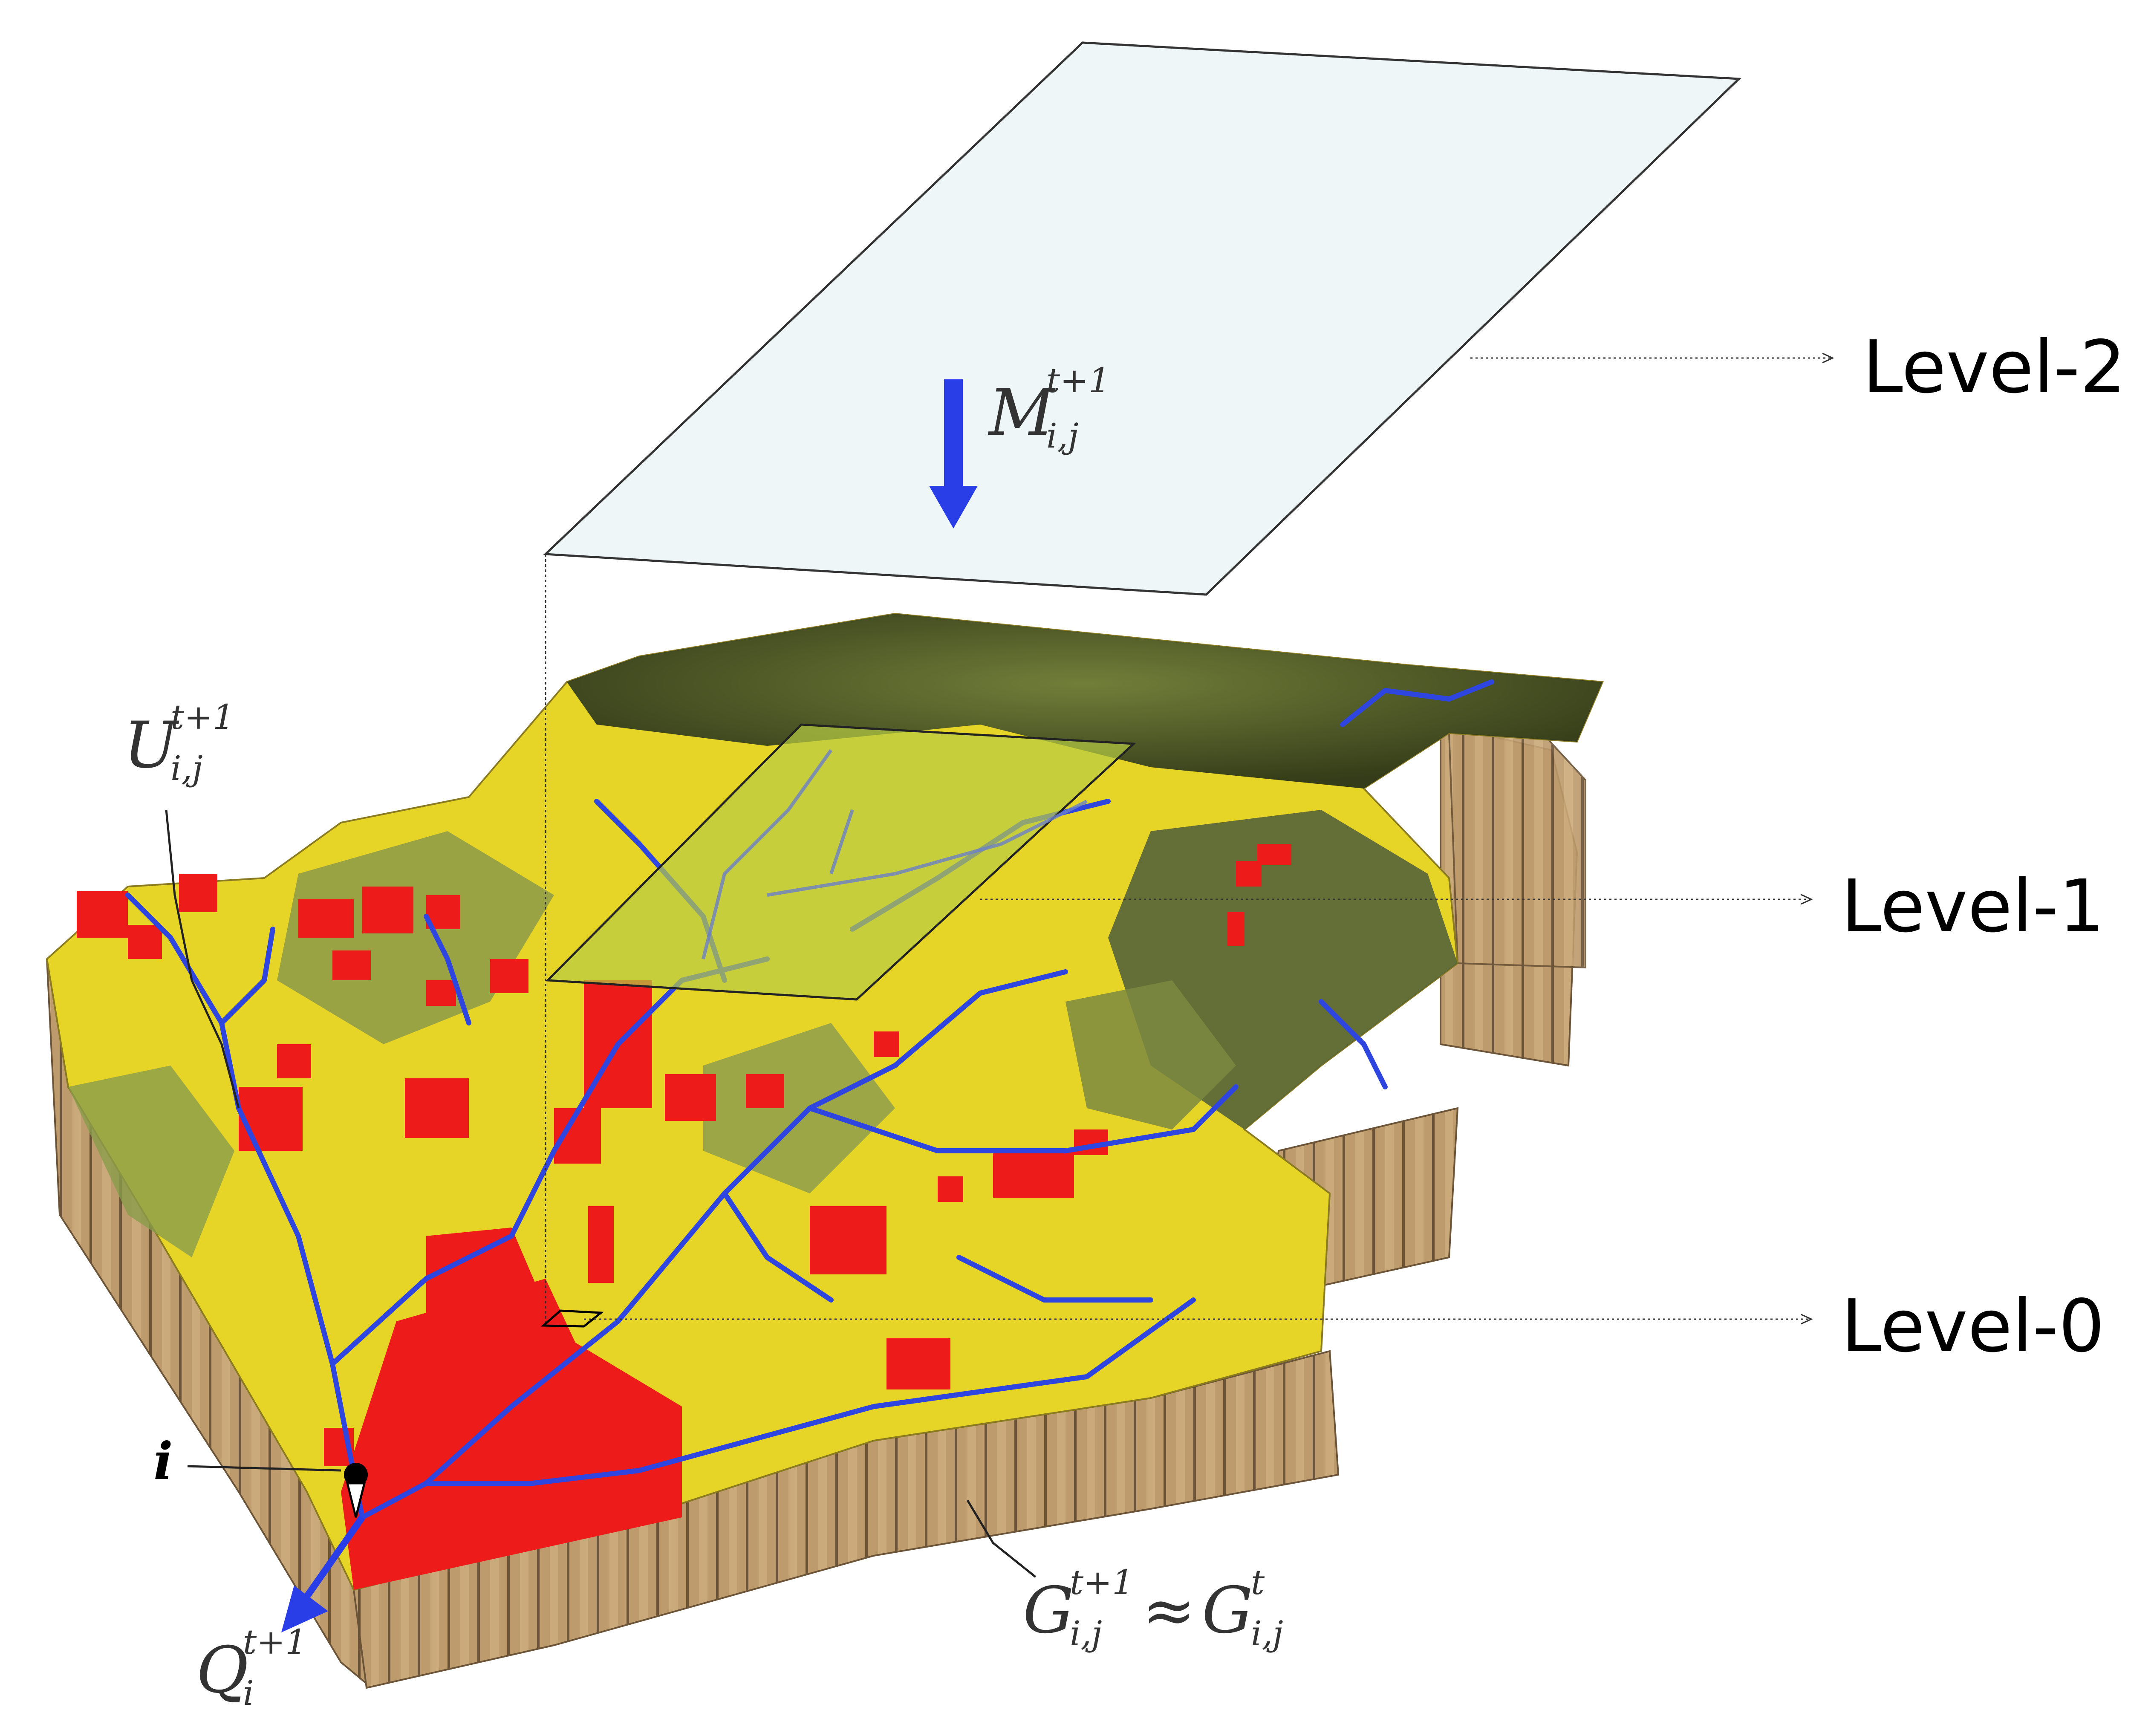  Describe the element at coordinates (799, 1108) in the screenshot. I see `green-zone-center` at that location.